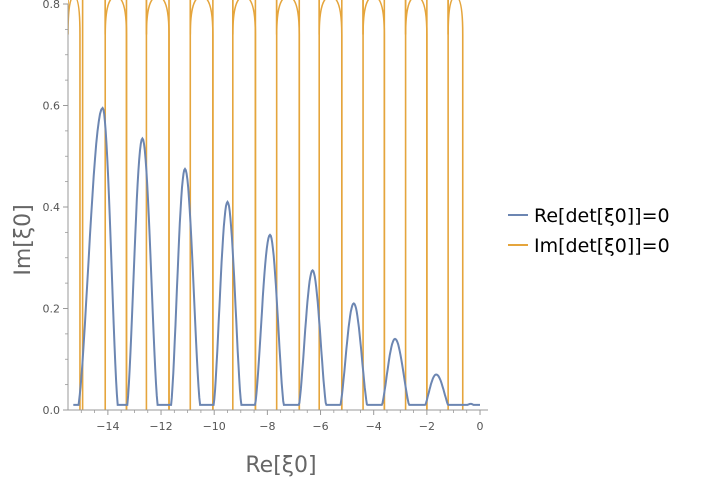 The height and width of the screenshot is (482, 702). I want to click on x-tick-label: −8, so click(267, 426).